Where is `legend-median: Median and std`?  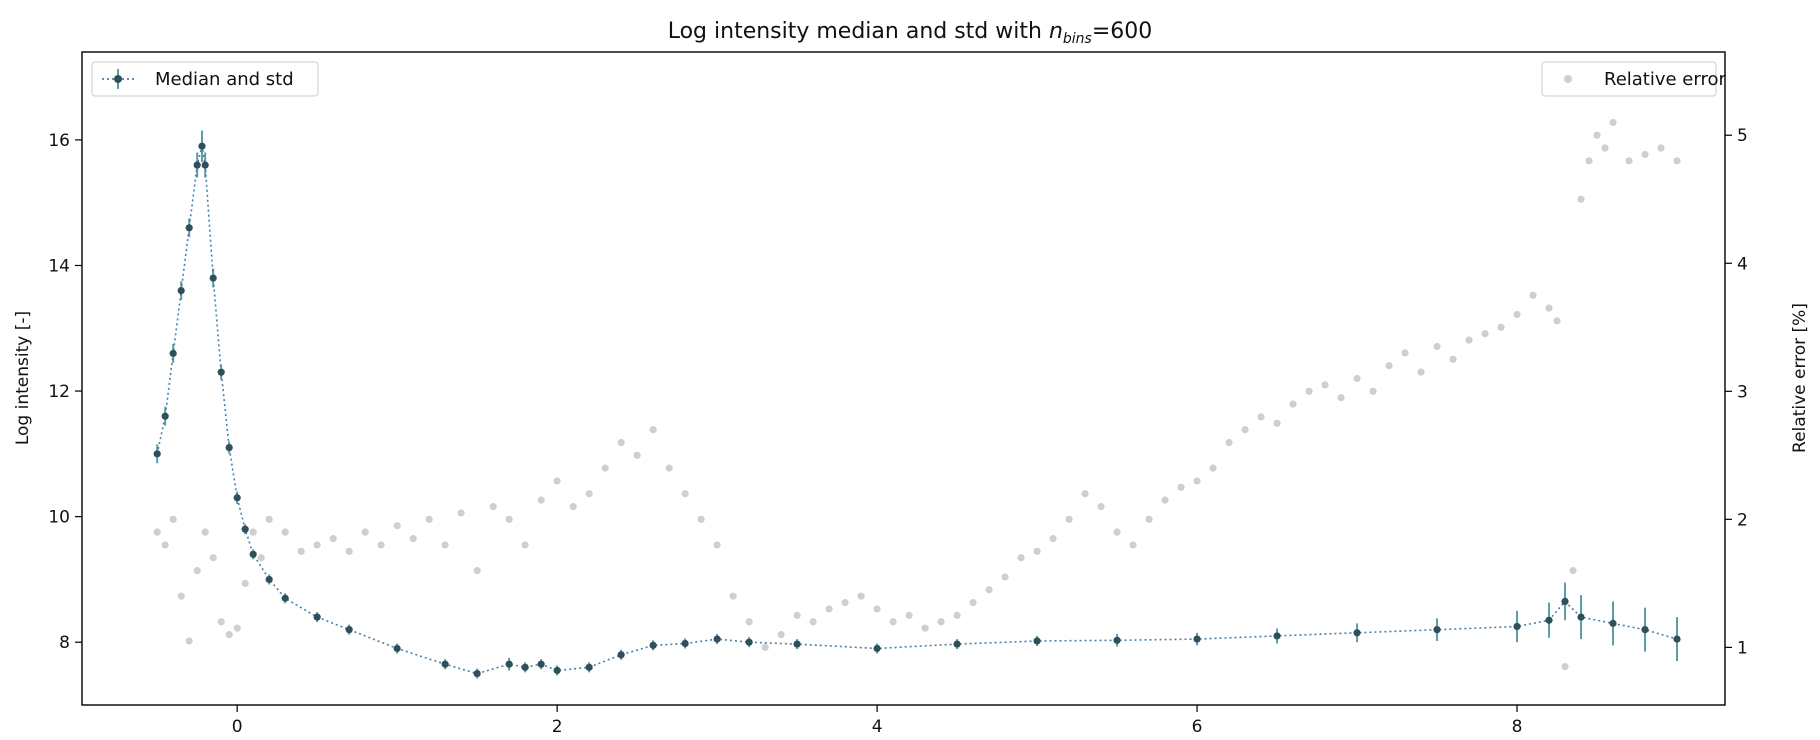
legend-median: Median and std is located at coordinates (205, 79).